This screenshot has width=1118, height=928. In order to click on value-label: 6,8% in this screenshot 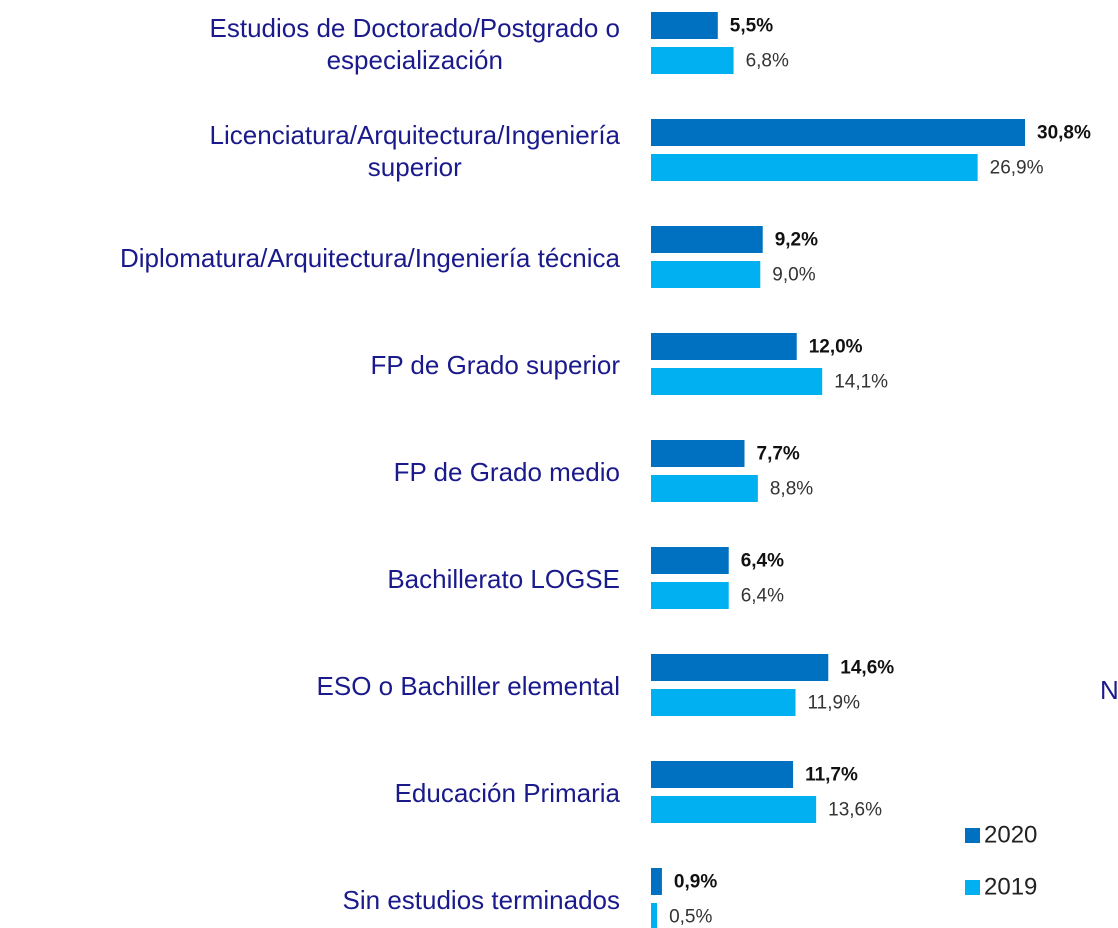, I will do `click(767, 61)`.